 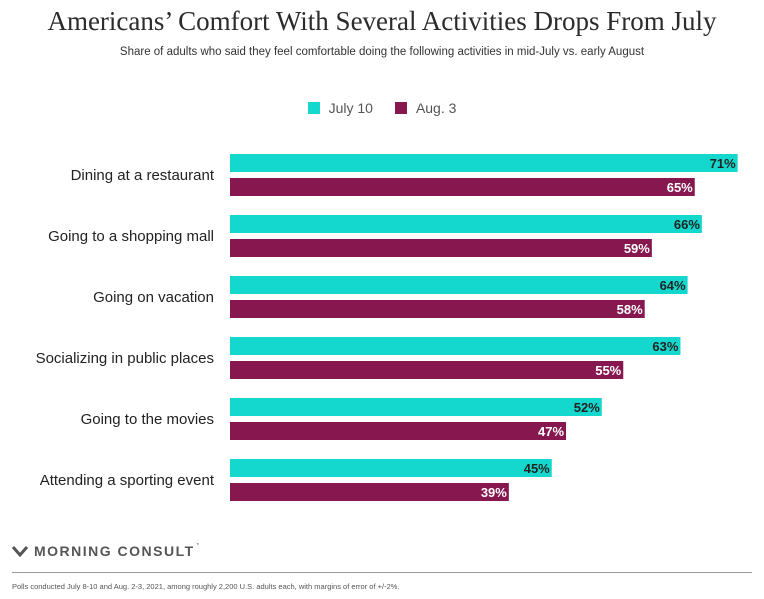 What do you see at coordinates (147, 419) in the screenshot?
I see `category-label: Going to the movies` at bounding box center [147, 419].